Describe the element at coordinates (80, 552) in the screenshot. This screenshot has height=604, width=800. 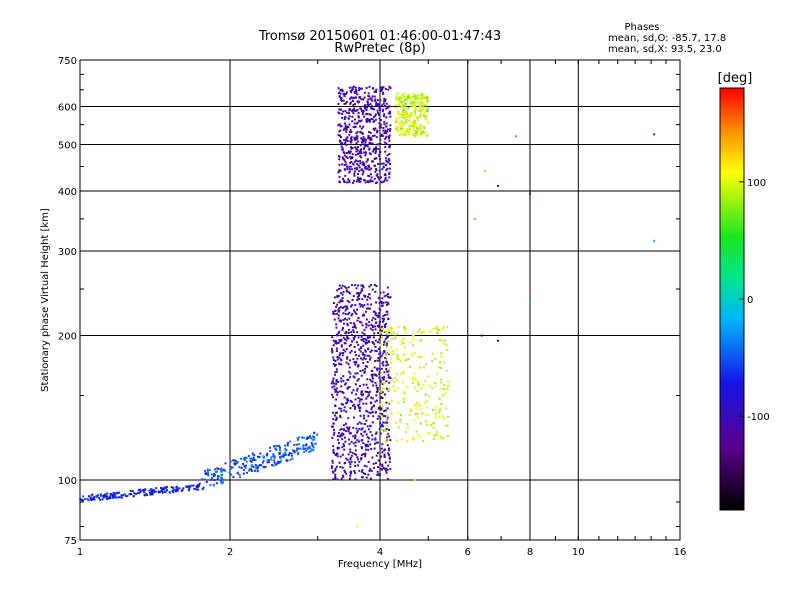
I see `x-tick-label: 1` at that location.